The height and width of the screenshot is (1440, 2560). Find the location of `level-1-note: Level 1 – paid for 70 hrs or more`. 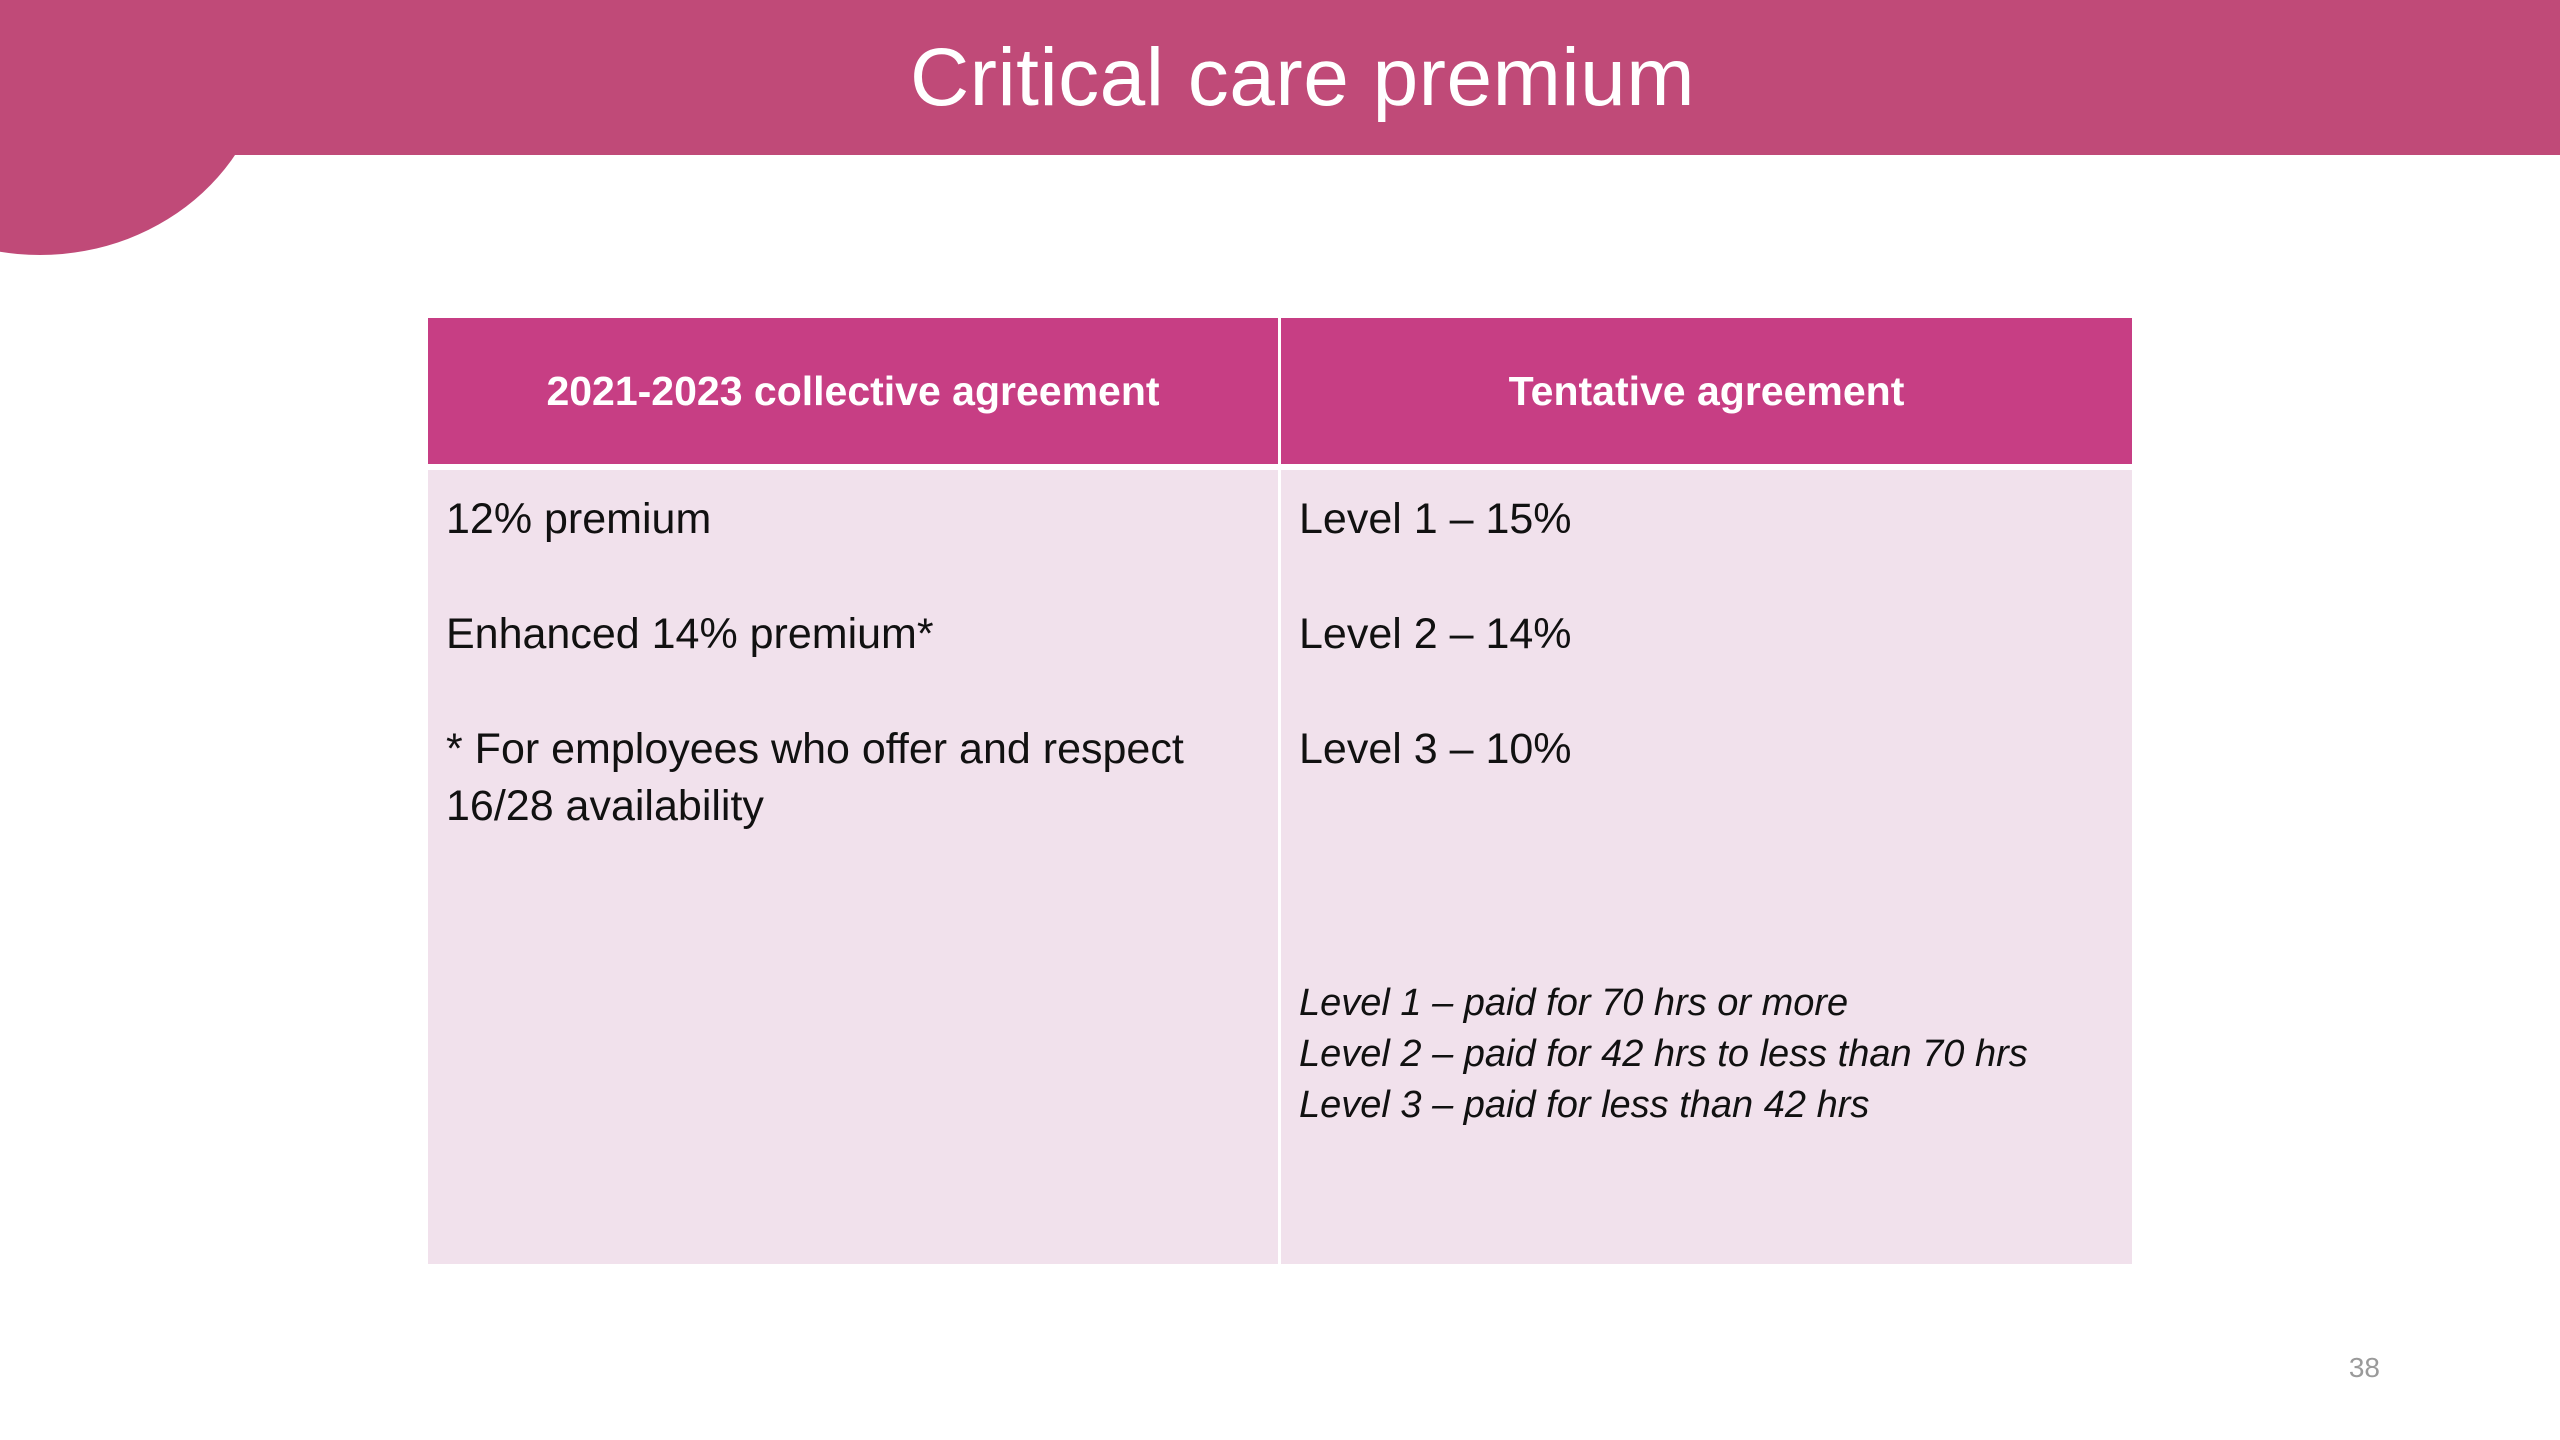

level-1-note: Level 1 – paid for 70 hrs or more is located at coordinates (1574, 1003).